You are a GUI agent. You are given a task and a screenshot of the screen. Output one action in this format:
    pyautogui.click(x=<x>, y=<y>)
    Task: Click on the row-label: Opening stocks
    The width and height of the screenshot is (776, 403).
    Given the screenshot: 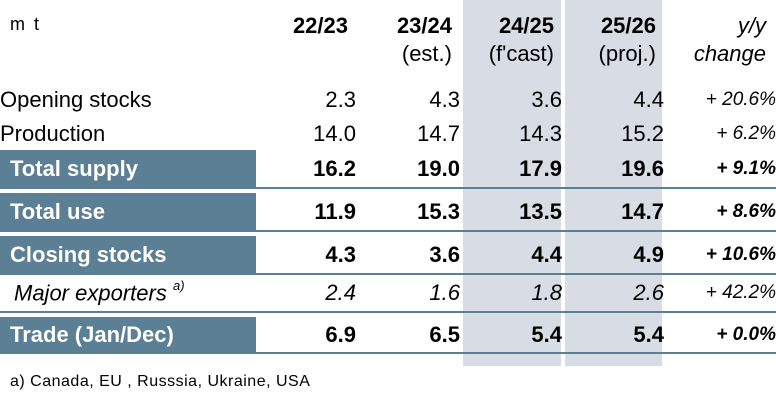 What is the action you would take?
    pyautogui.click(x=76, y=99)
    